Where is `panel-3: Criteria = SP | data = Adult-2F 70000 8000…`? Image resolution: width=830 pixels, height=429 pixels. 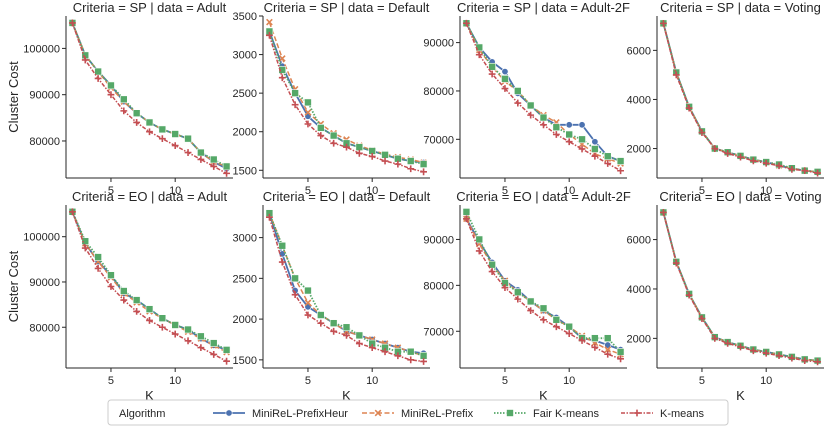
panel-3: Criteria = SP | data = Adult-2F 70000 8000… is located at coordinates (526, 98).